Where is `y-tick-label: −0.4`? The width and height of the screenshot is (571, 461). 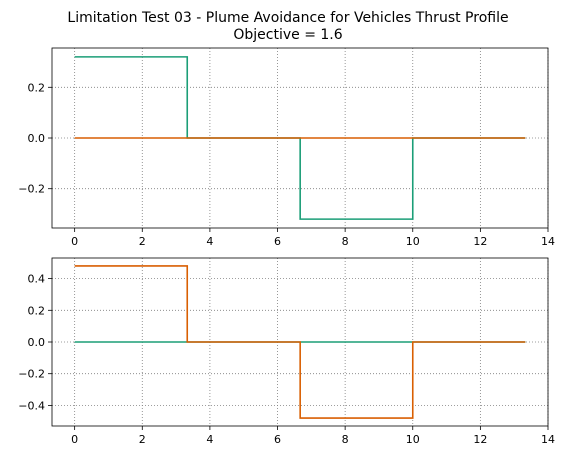
y-tick-label: −0.4 is located at coordinates (31, 405).